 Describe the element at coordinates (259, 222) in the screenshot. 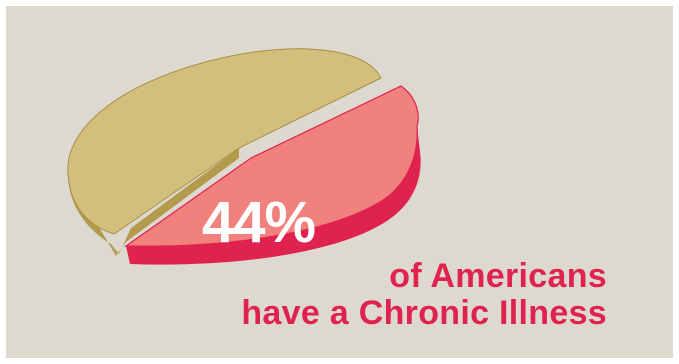

I see `percent-data-label: 44%` at that location.